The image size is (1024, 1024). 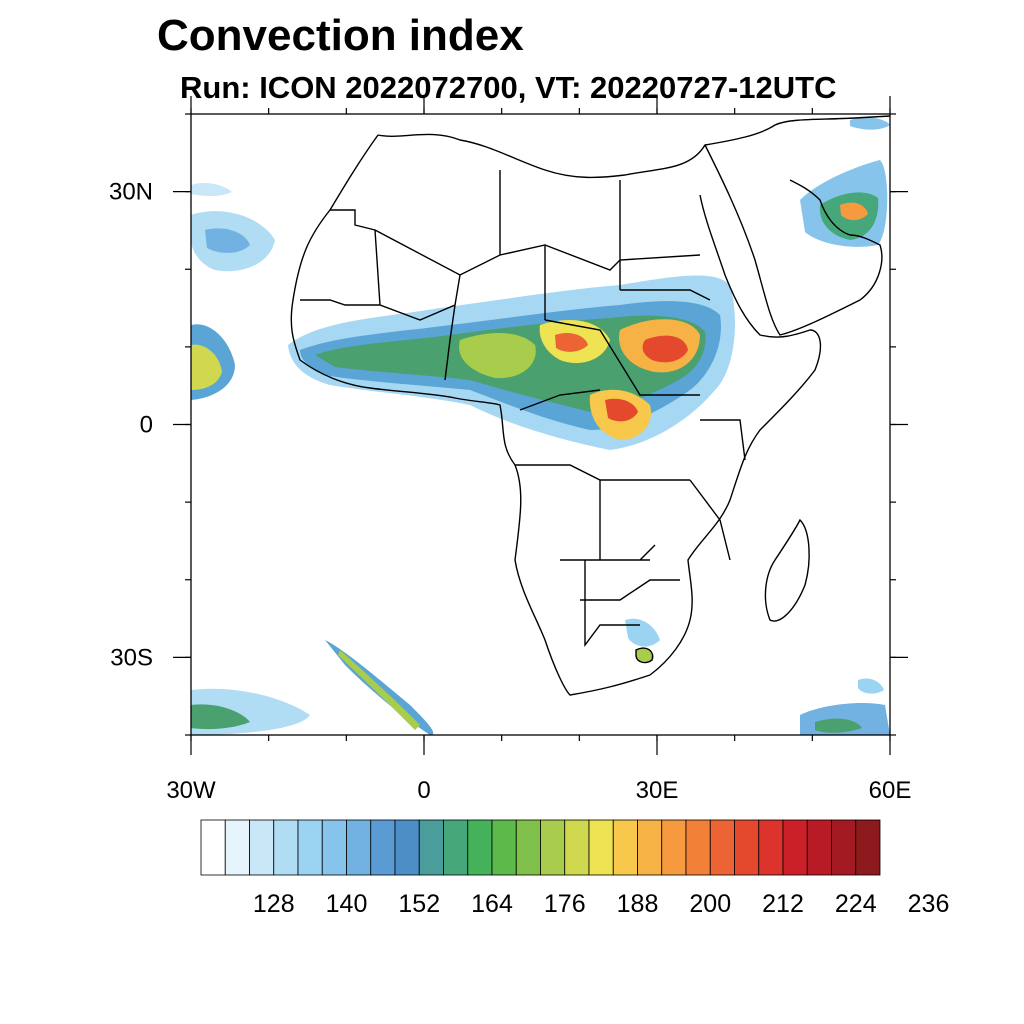 I want to click on lon-tick-label: 60E, so click(x=890, y=790).